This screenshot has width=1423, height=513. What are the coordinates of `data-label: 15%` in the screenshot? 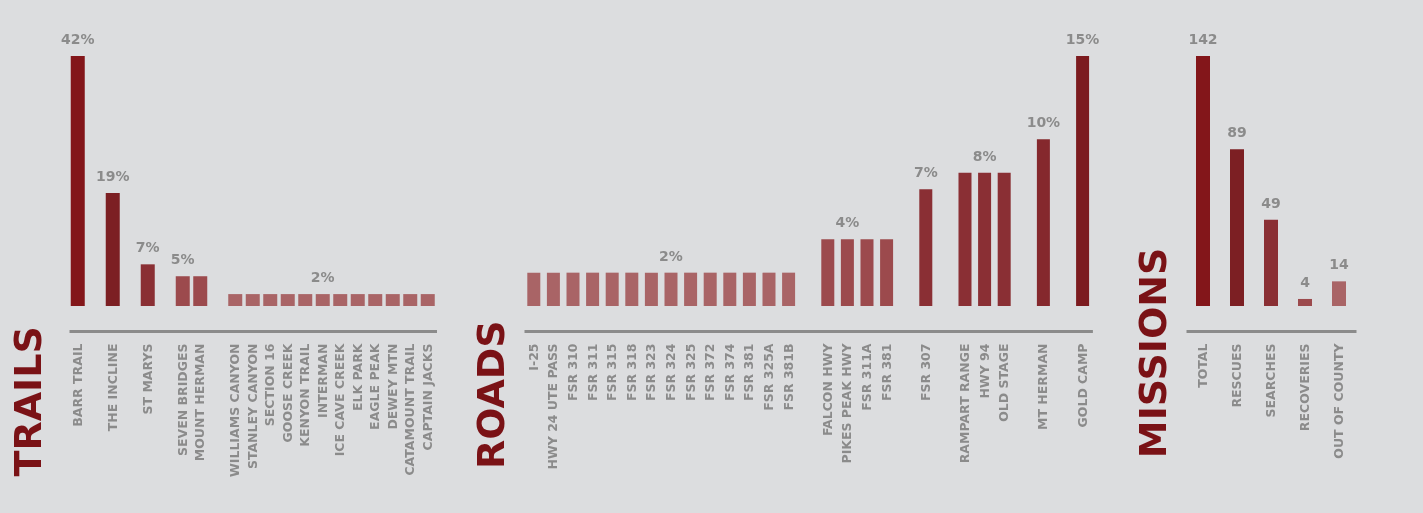 It's located at (1082, 39).